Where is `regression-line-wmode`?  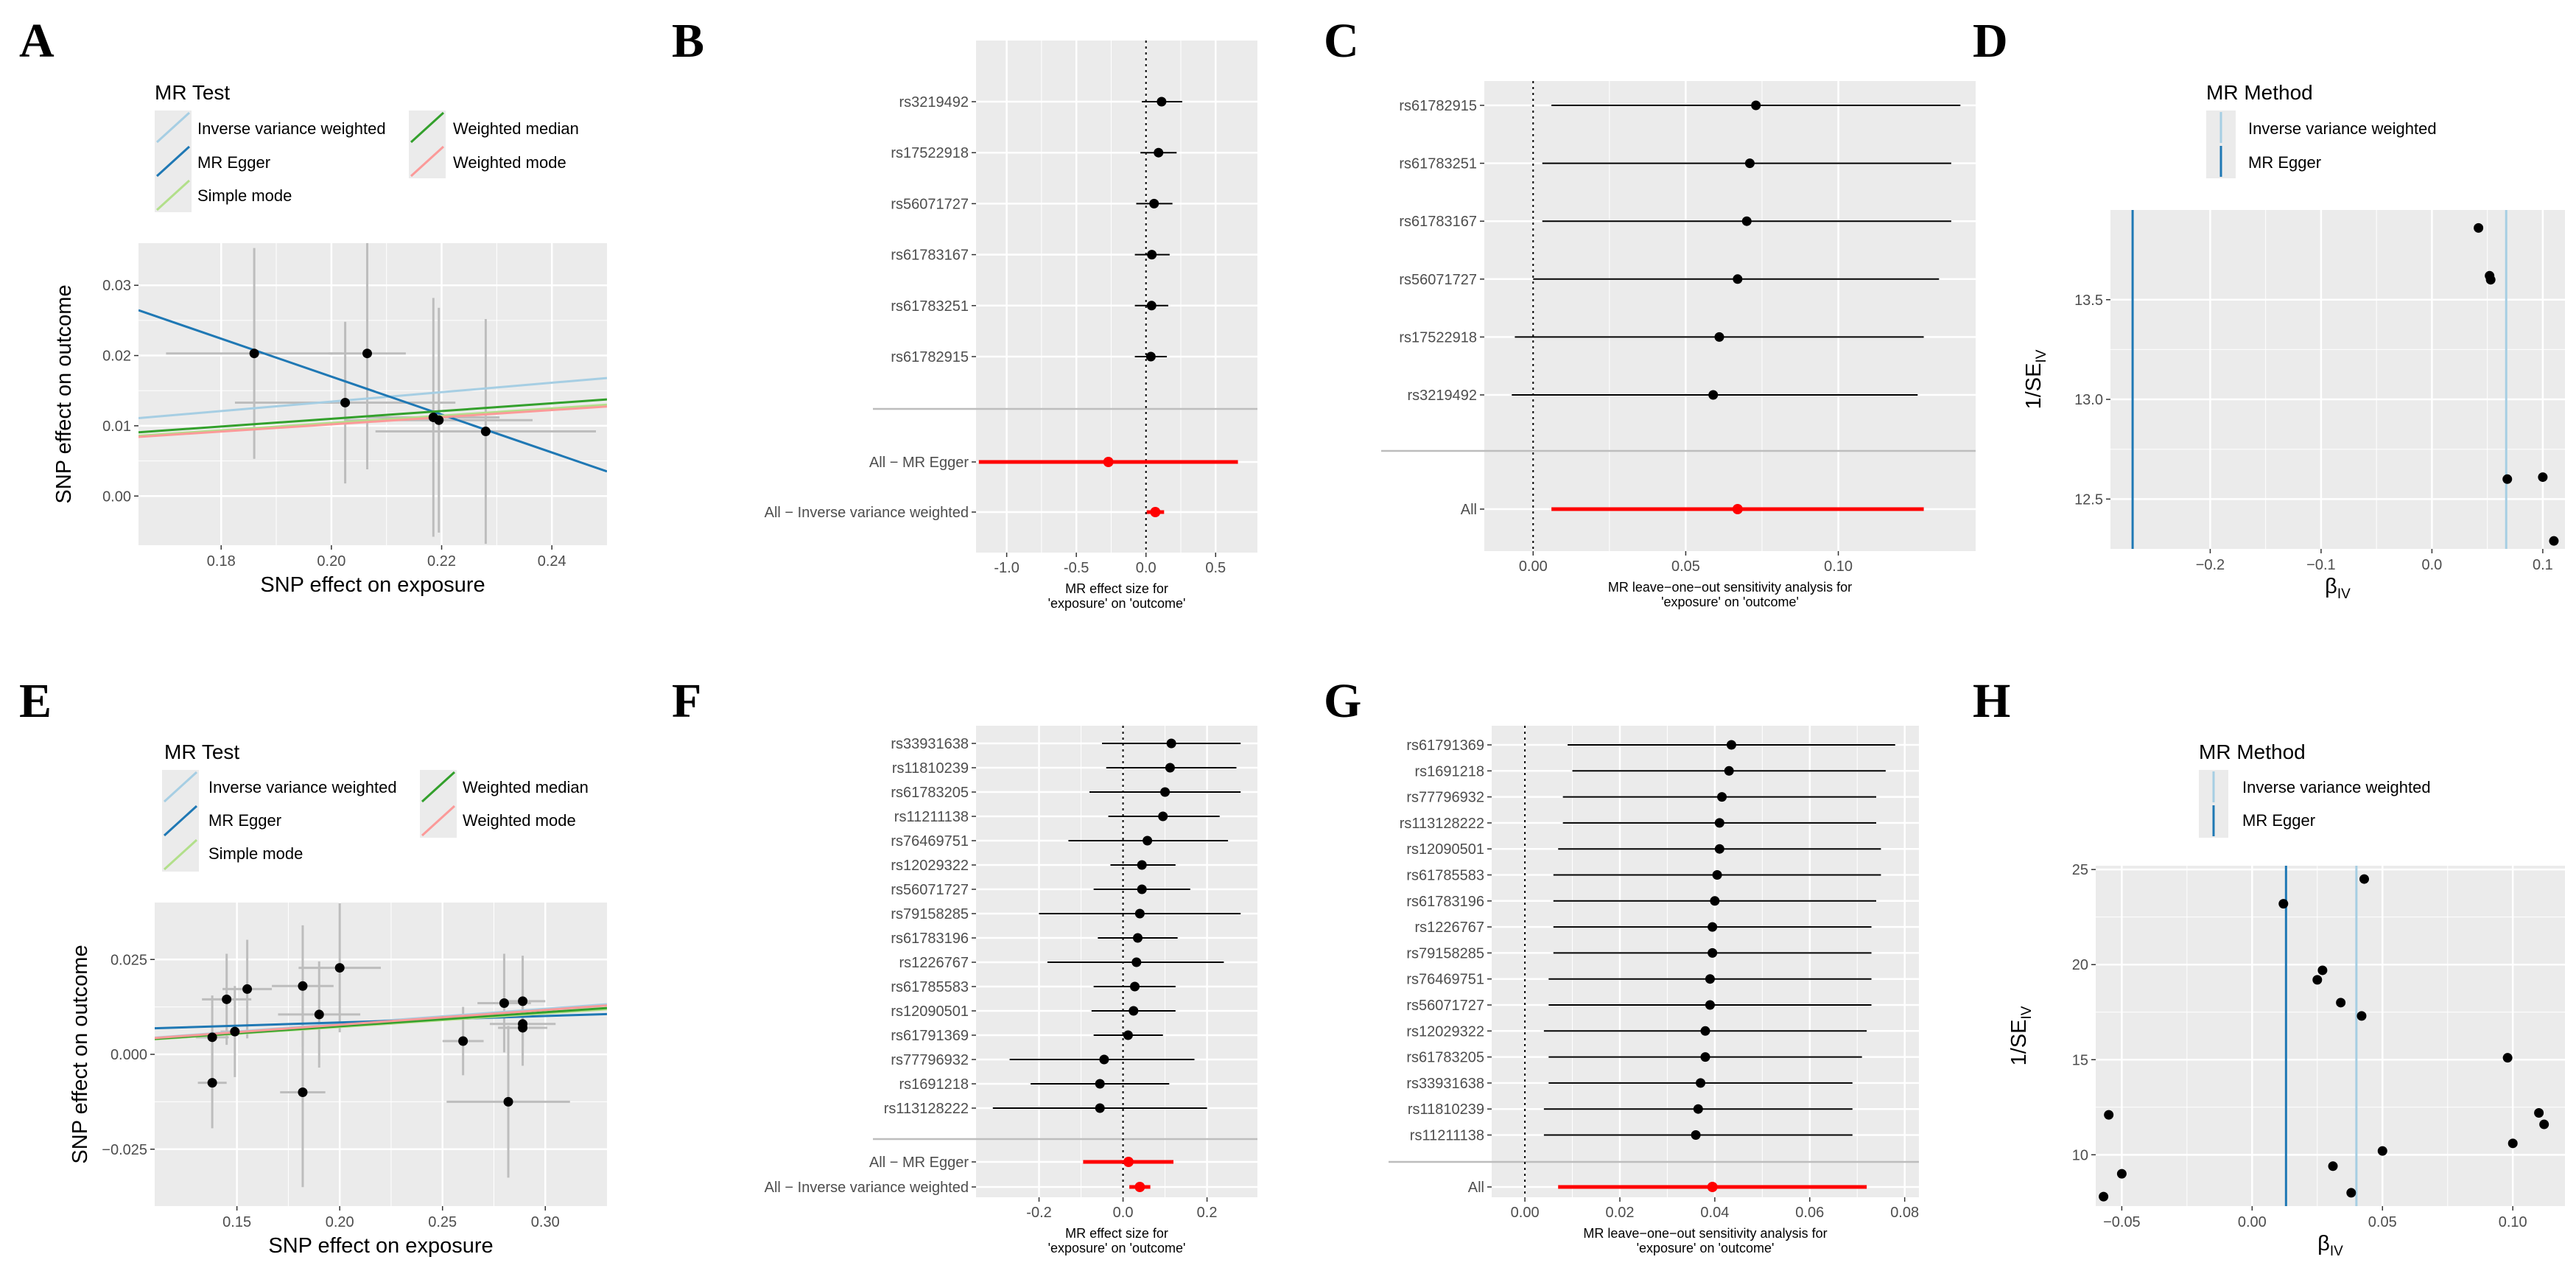 regression-line-wmode is located at coordinates (372, 421).